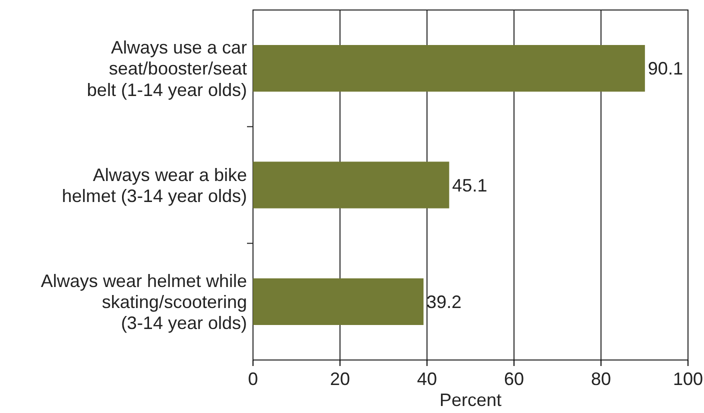  Describe the element at coordinates (154, 185) in the screenshot. I see `y-tick-label: Always wear a bike helmet (3-14 year olds)` at that location.